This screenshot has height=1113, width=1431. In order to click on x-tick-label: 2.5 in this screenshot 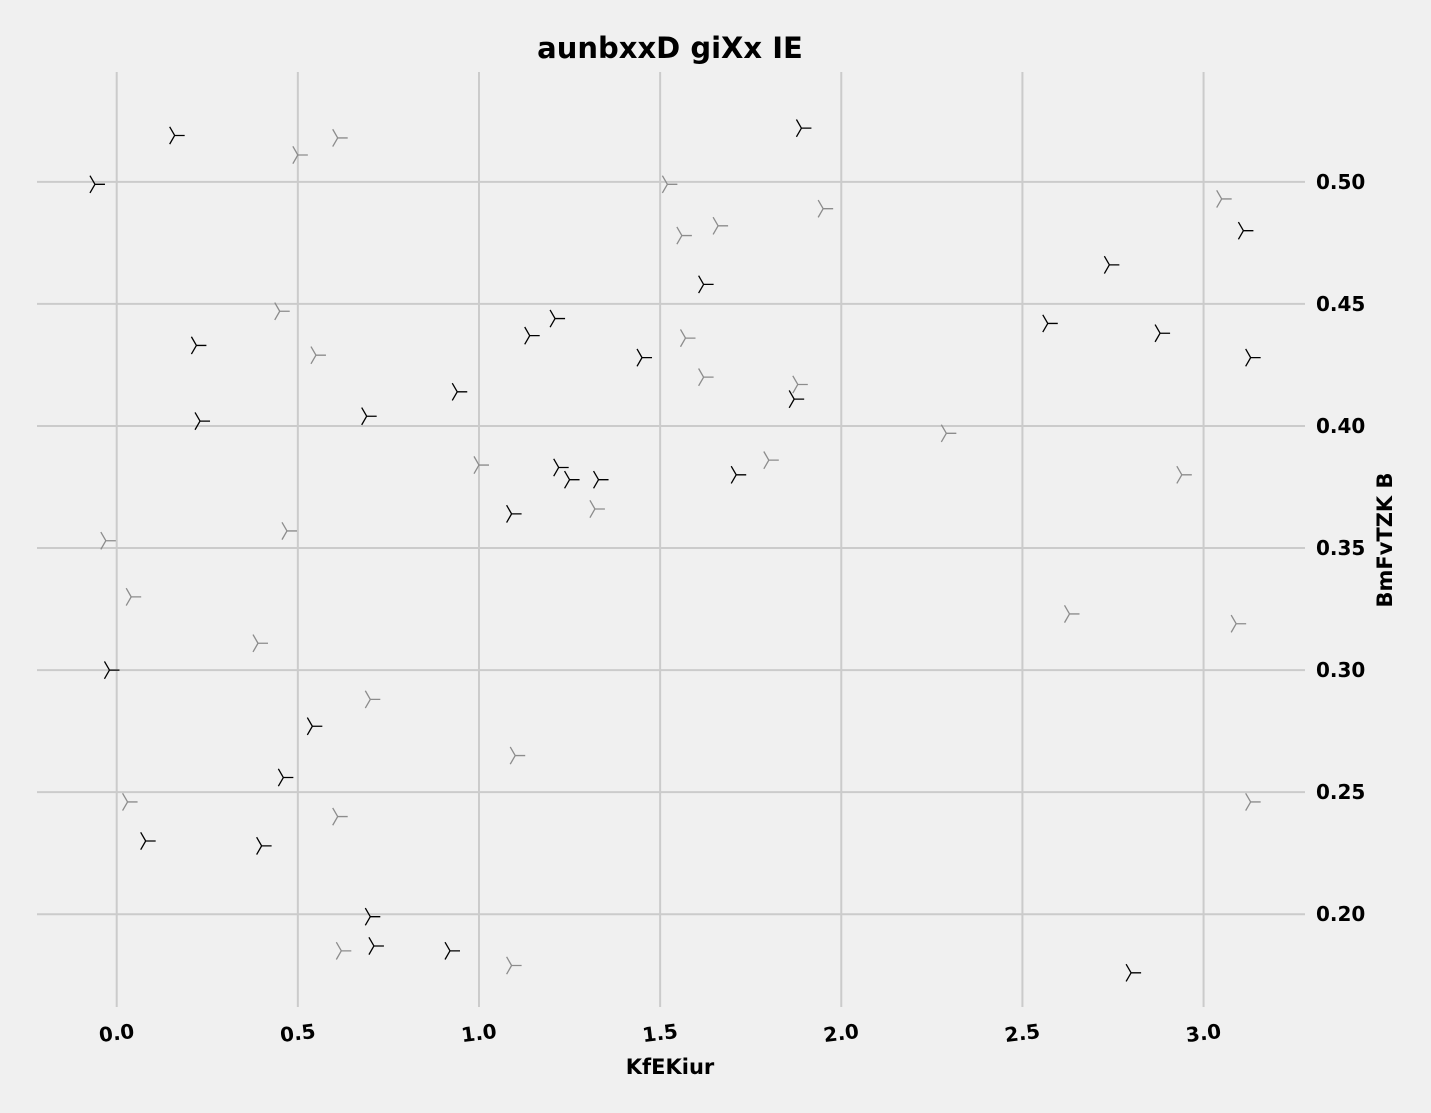, I will do `click(1022, 1033)`.